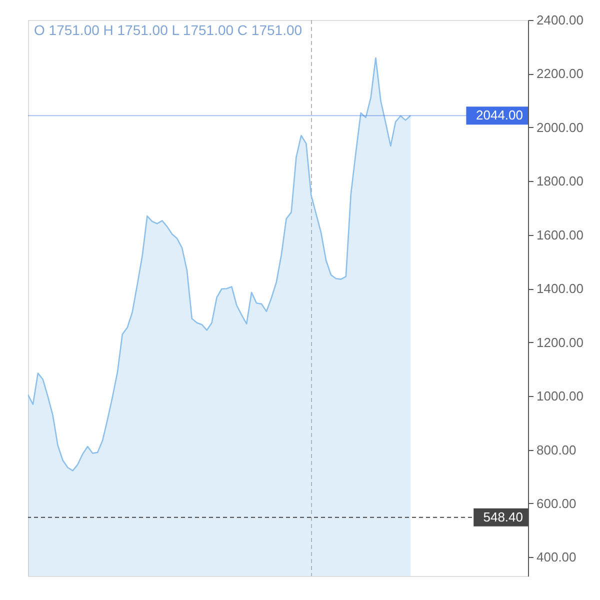 The width and height of the screenshot is (600, 600). I want to click on y-tick-label: 600.00, so click(556, 503).